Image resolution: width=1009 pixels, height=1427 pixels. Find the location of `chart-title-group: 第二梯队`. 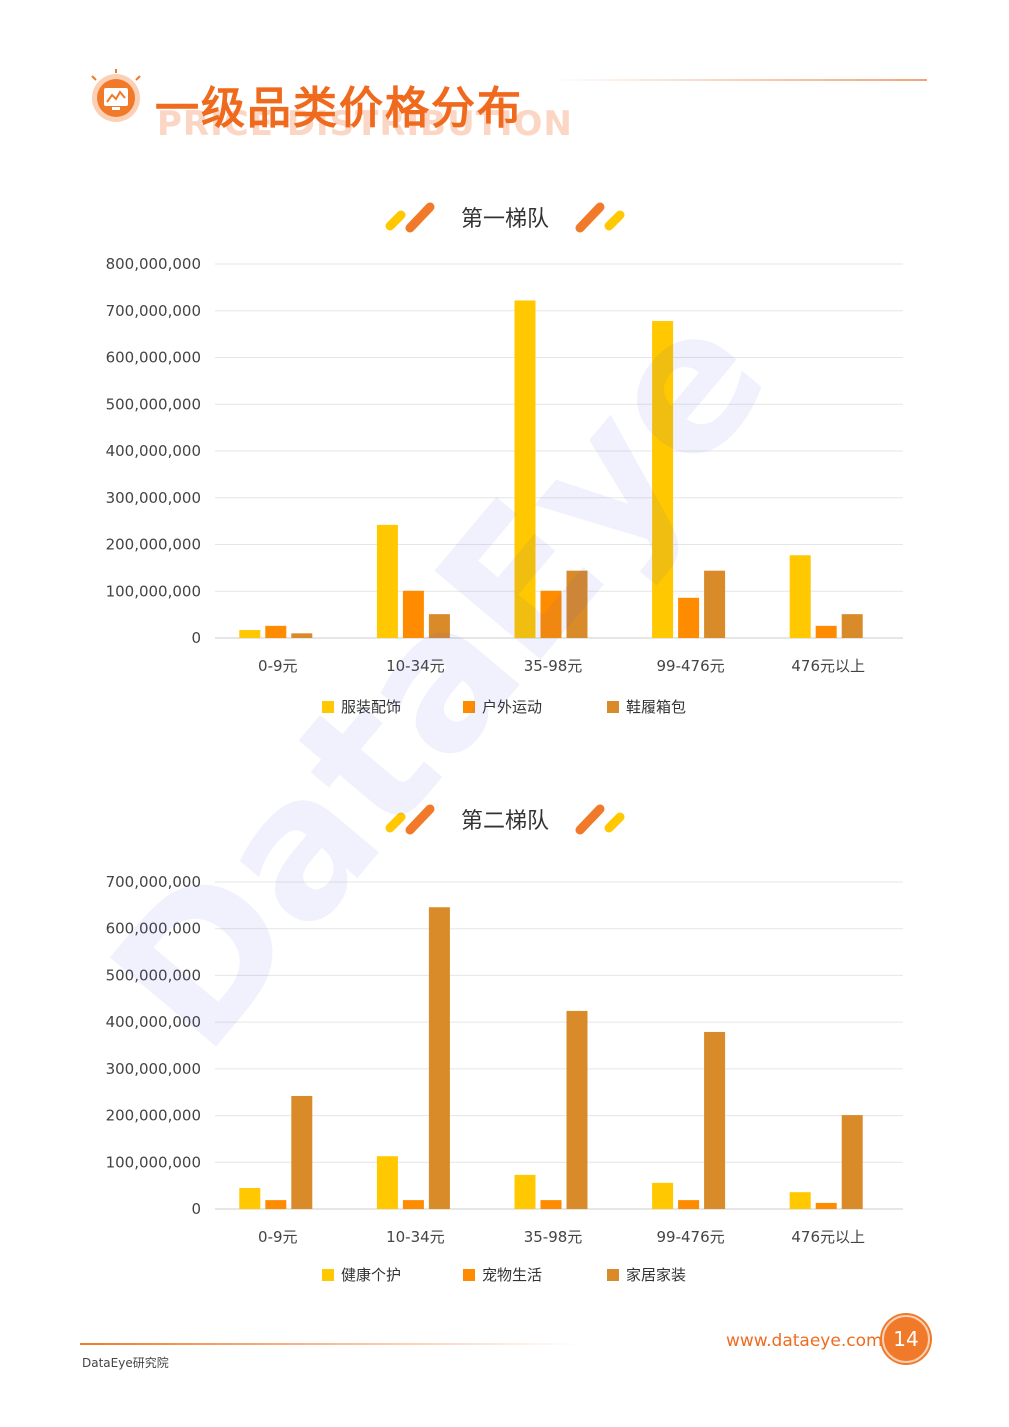

chart-title-group: 第二梯队 is located at coordinates (505, 819).